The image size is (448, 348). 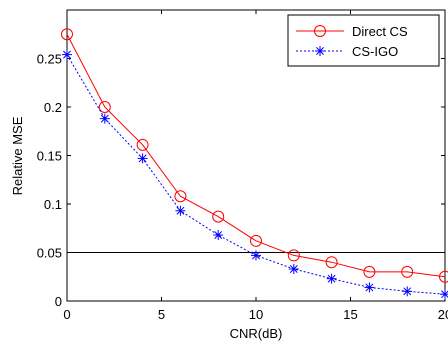 What do you see at coordinates (53, 204) in the screenshot?
I see `y-tick-label: 0.1` at bounding box center [53, 204].